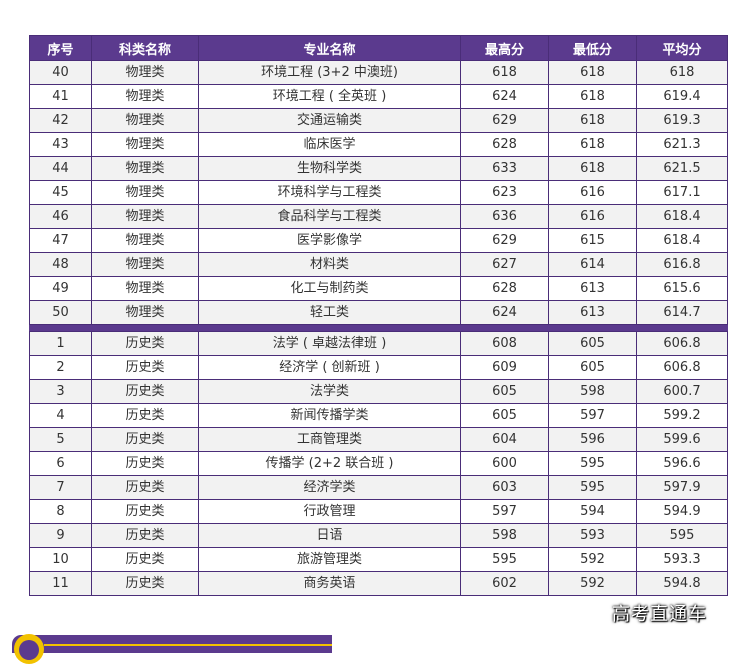  What do you see at coordinates (682, 583) in the screenshot?
I see `cell-avg-score: 594.8` at bounding box center [682, 583].